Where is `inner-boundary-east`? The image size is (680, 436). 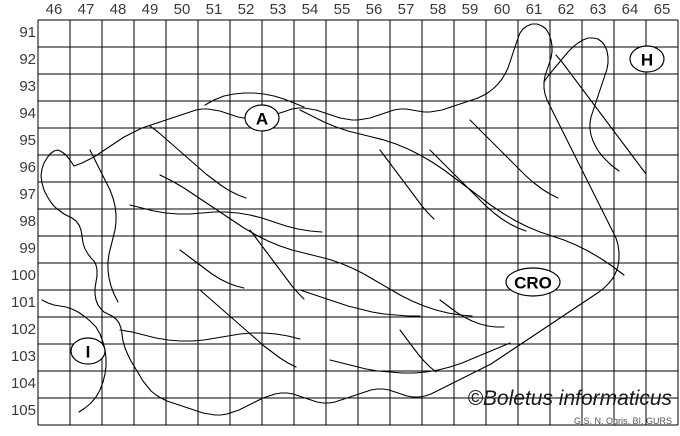
inner-boundary-east is located at coordinates (478, 190).